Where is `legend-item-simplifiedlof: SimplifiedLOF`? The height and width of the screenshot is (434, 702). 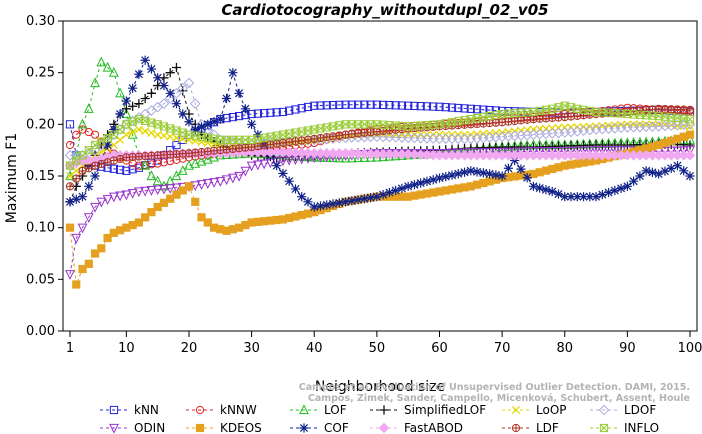 legend-item-simplifiedlof: SimplifiedLOF is located at coordinates (428, 410).